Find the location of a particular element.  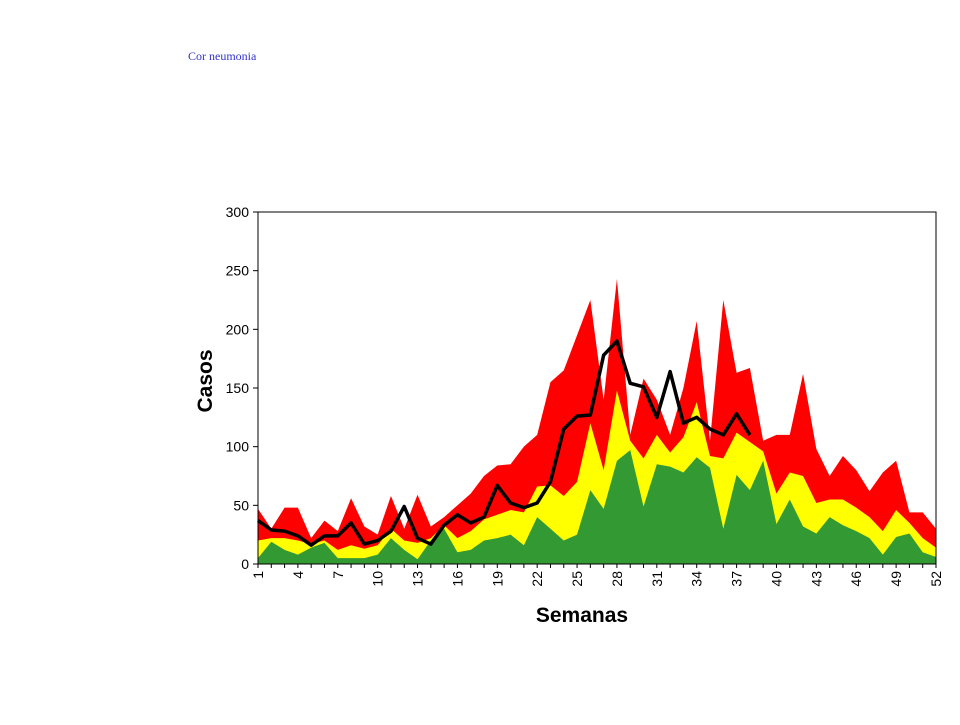

x-tick-label: 37 is located at coordinates (737, 579).